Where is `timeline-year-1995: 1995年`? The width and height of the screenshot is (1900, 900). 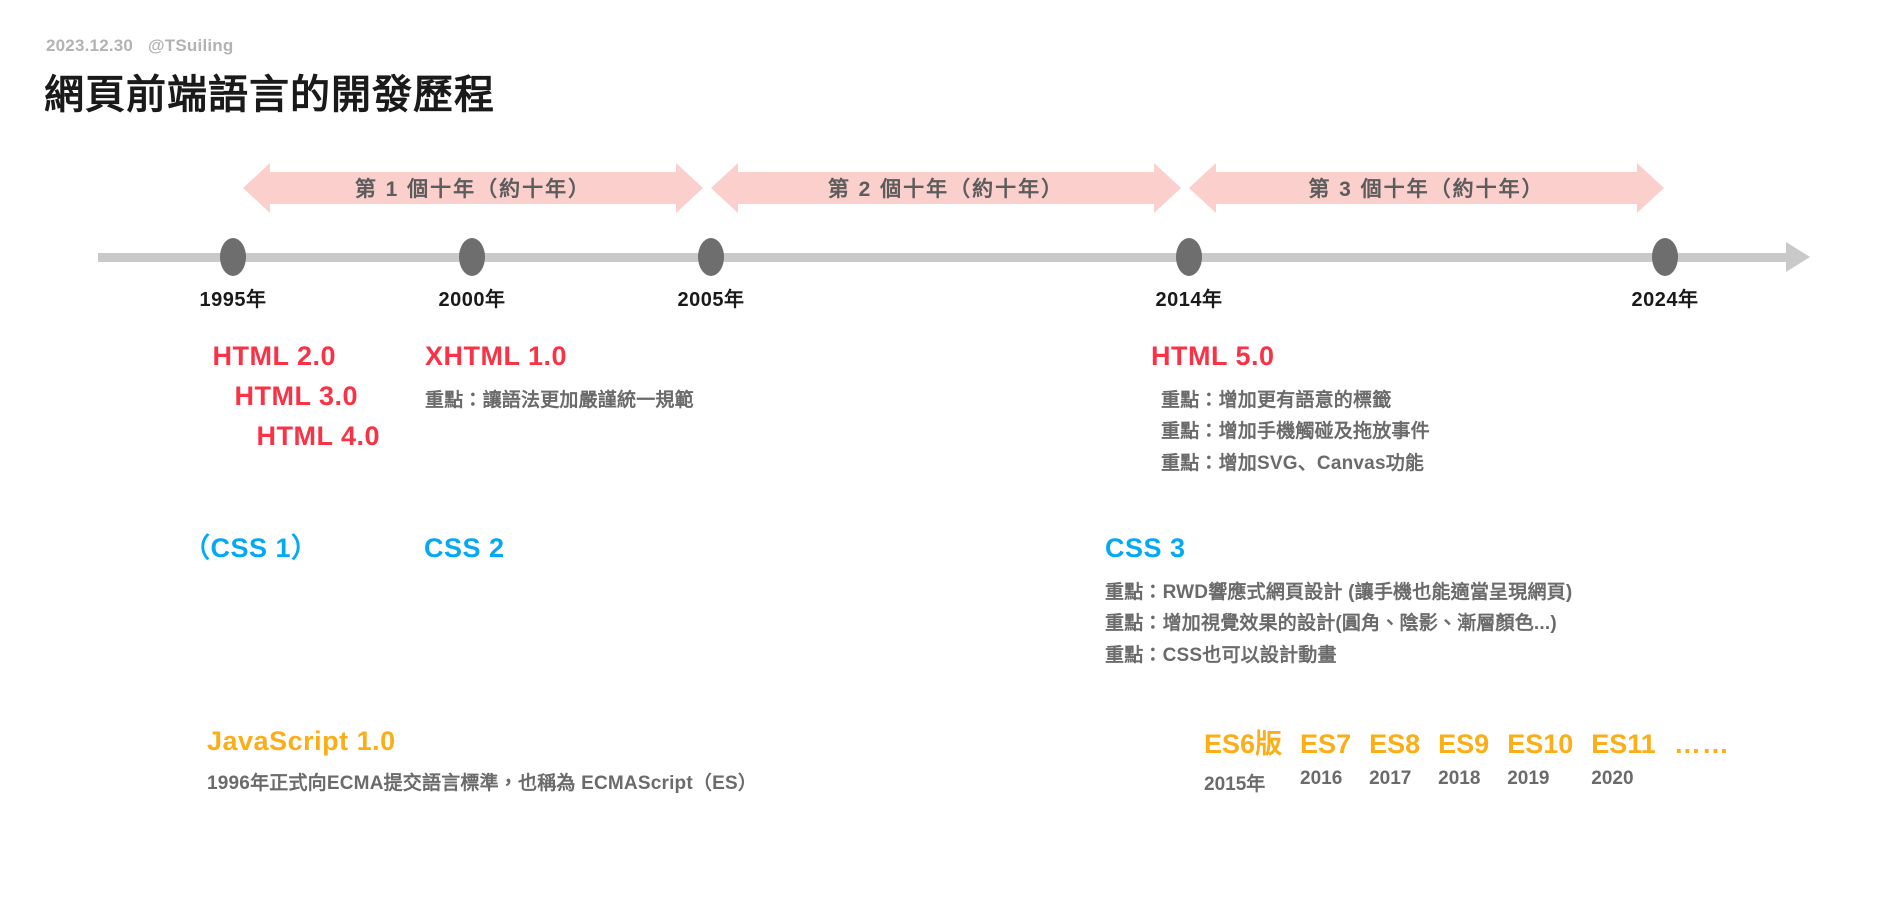
timeline-year-1995: 1995年 is located at coordinates (233, 300).